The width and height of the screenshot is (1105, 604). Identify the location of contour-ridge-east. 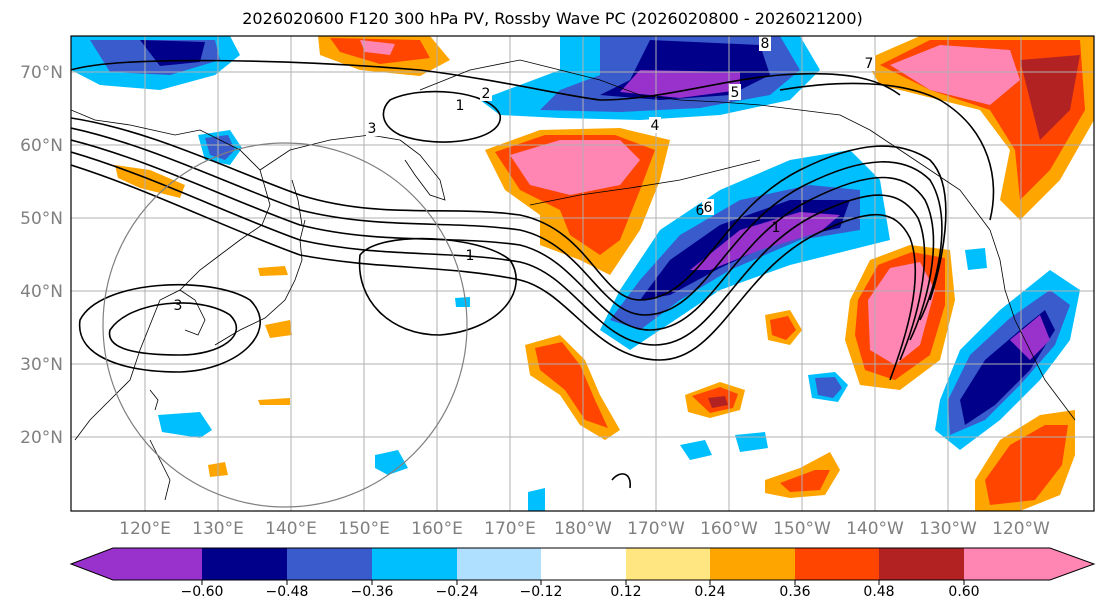
(887, 151).